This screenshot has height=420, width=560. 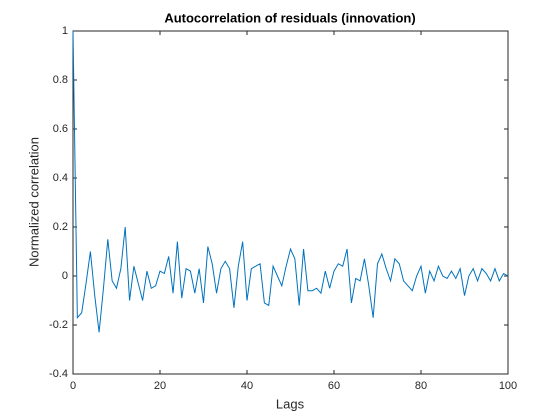 What do you see at coordinates (65, 276) in the screenshot?
I see `y-tick-label: 0` at bounding box center [65, 276].